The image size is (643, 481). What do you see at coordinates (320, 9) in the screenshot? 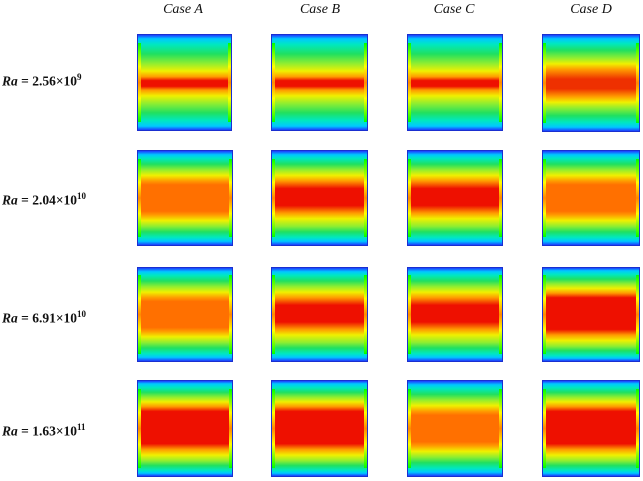
I see `column-header-case-b: Case B` at bounding box center [320, 9].